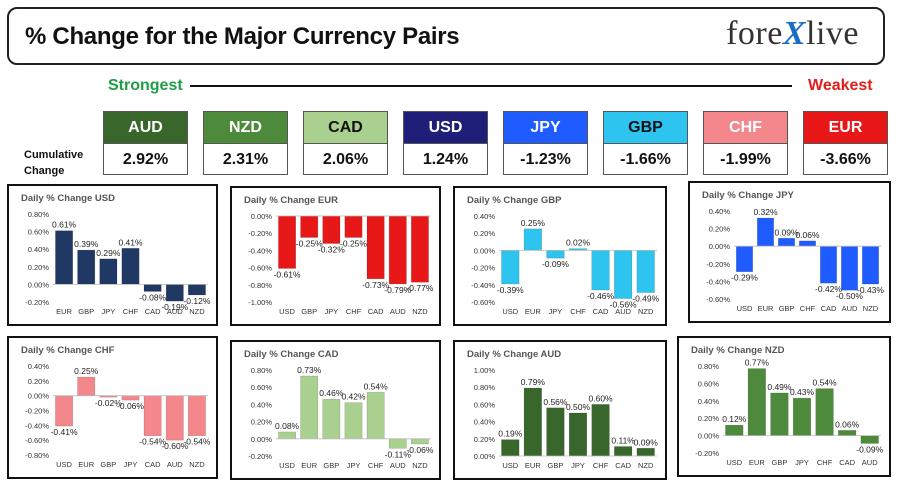 This screenshot has width=900, height=494. I want to click on currency-code: GBP, so click(645, 128).